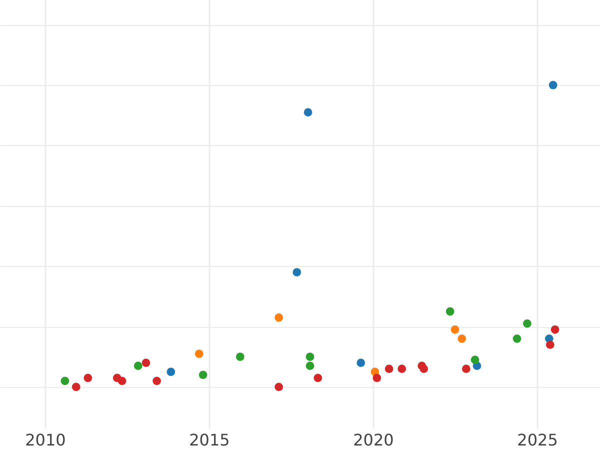 The height and width of the screenshot is (450, 600). Describe the element at coordinates (537, 440) in the screenshot. I see `x-tick-label: 2025` at that location.